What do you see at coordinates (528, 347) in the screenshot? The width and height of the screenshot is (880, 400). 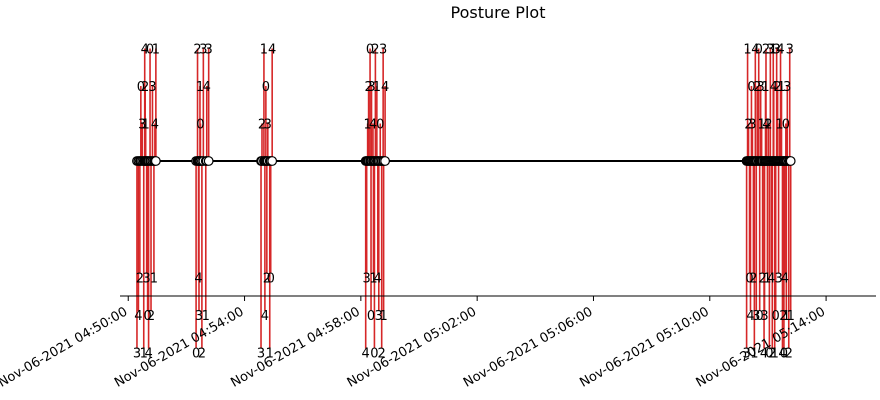 I see `x-tick-label: Nov-06-2021 05:06:00` at bounding box center [528, 347].